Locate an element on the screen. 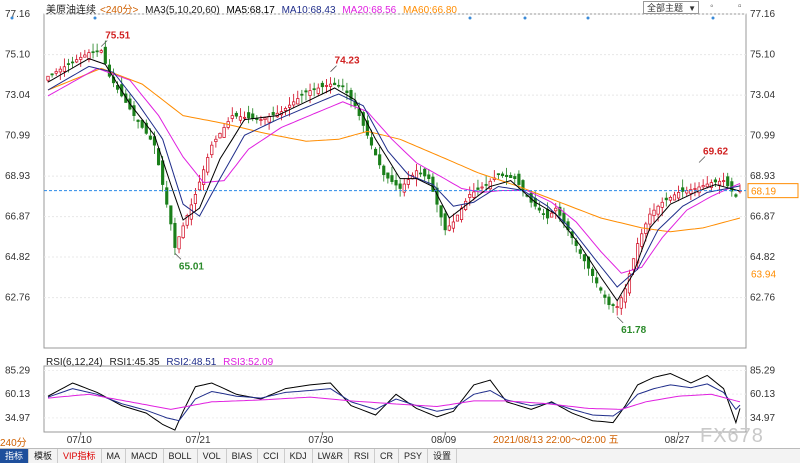 Image resolution: width=800 pixels, height=463 pixels. last-price-label: 68.19 is located at coordinates (763, 192).